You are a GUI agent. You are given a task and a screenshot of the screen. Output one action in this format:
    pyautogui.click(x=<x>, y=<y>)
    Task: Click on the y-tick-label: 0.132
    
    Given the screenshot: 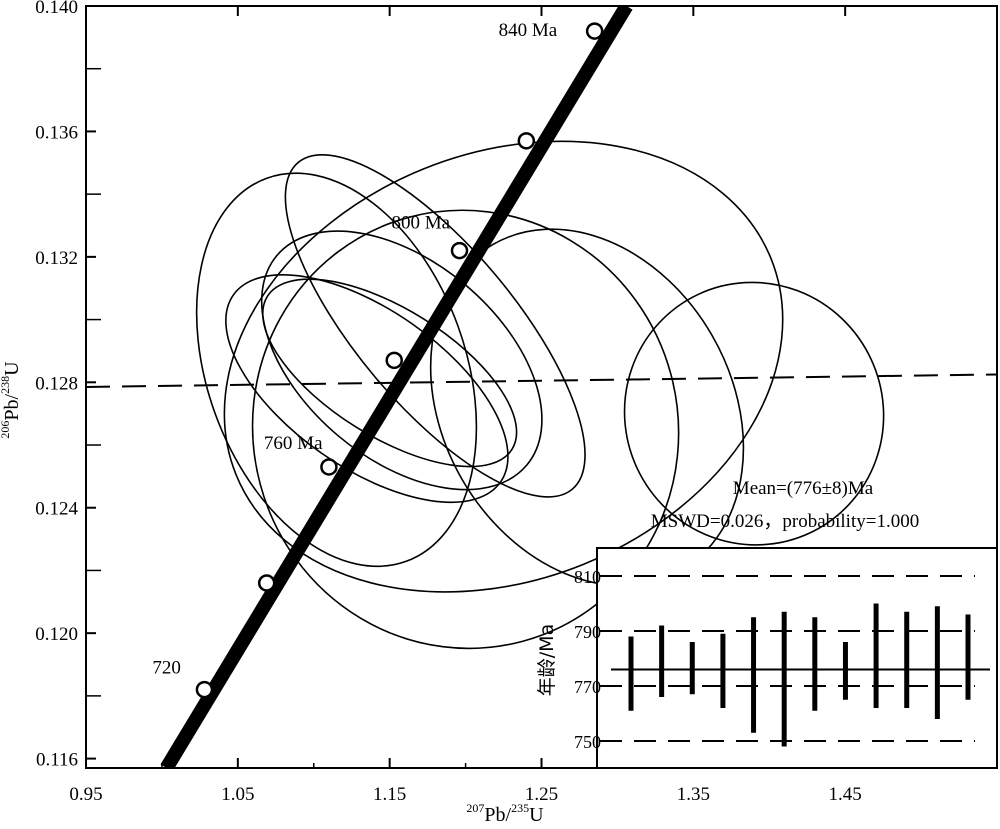 What is the action you would take?
    pyautogui.click(x=56, y=258)
    